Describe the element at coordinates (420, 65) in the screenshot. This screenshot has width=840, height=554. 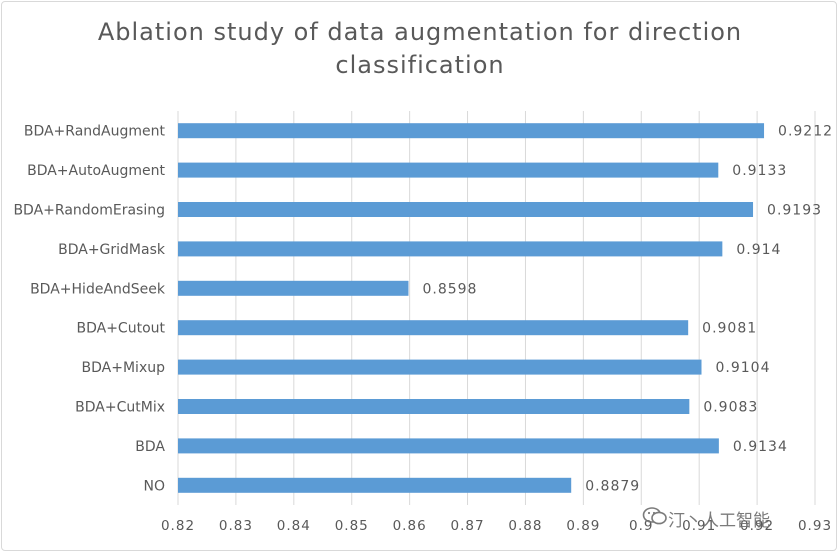
I see `chart-title-line-2: classification` at that location.